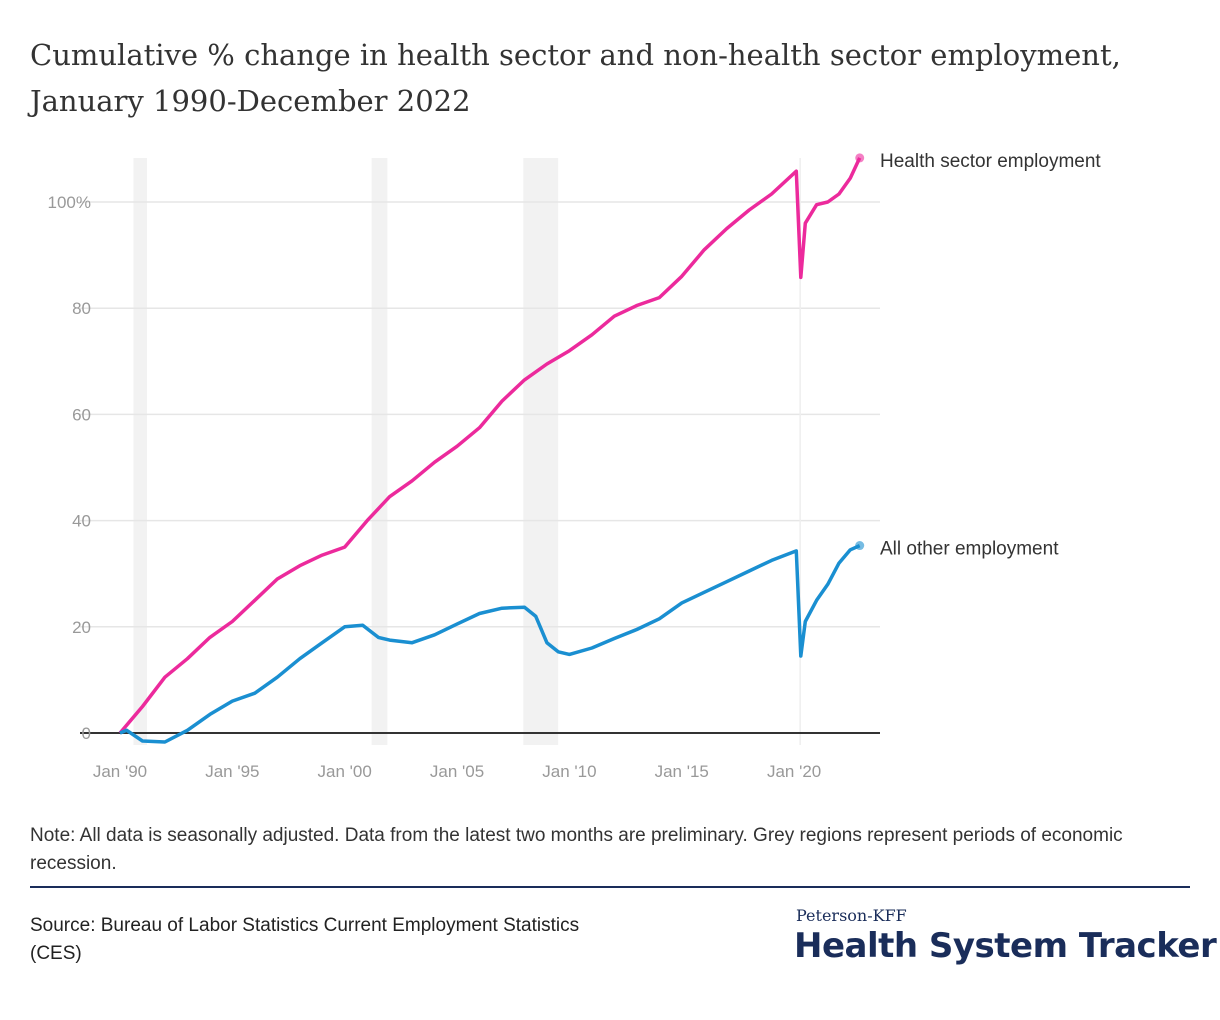 Image resolution: width=1220 pixels, height=1020 pixels. What do you see at coordinates (990, 161) in the screenshot?
I see `series-label: Health sector employment` at bounding box center [990, 161].